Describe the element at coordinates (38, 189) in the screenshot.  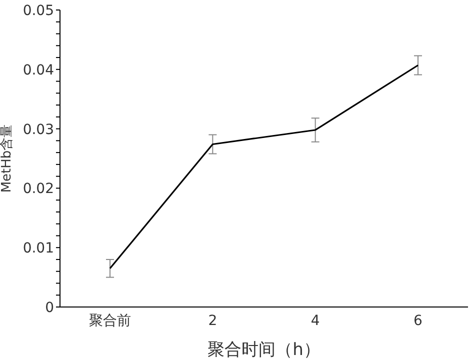
I see `y-tick-label: 0.02` at that location.